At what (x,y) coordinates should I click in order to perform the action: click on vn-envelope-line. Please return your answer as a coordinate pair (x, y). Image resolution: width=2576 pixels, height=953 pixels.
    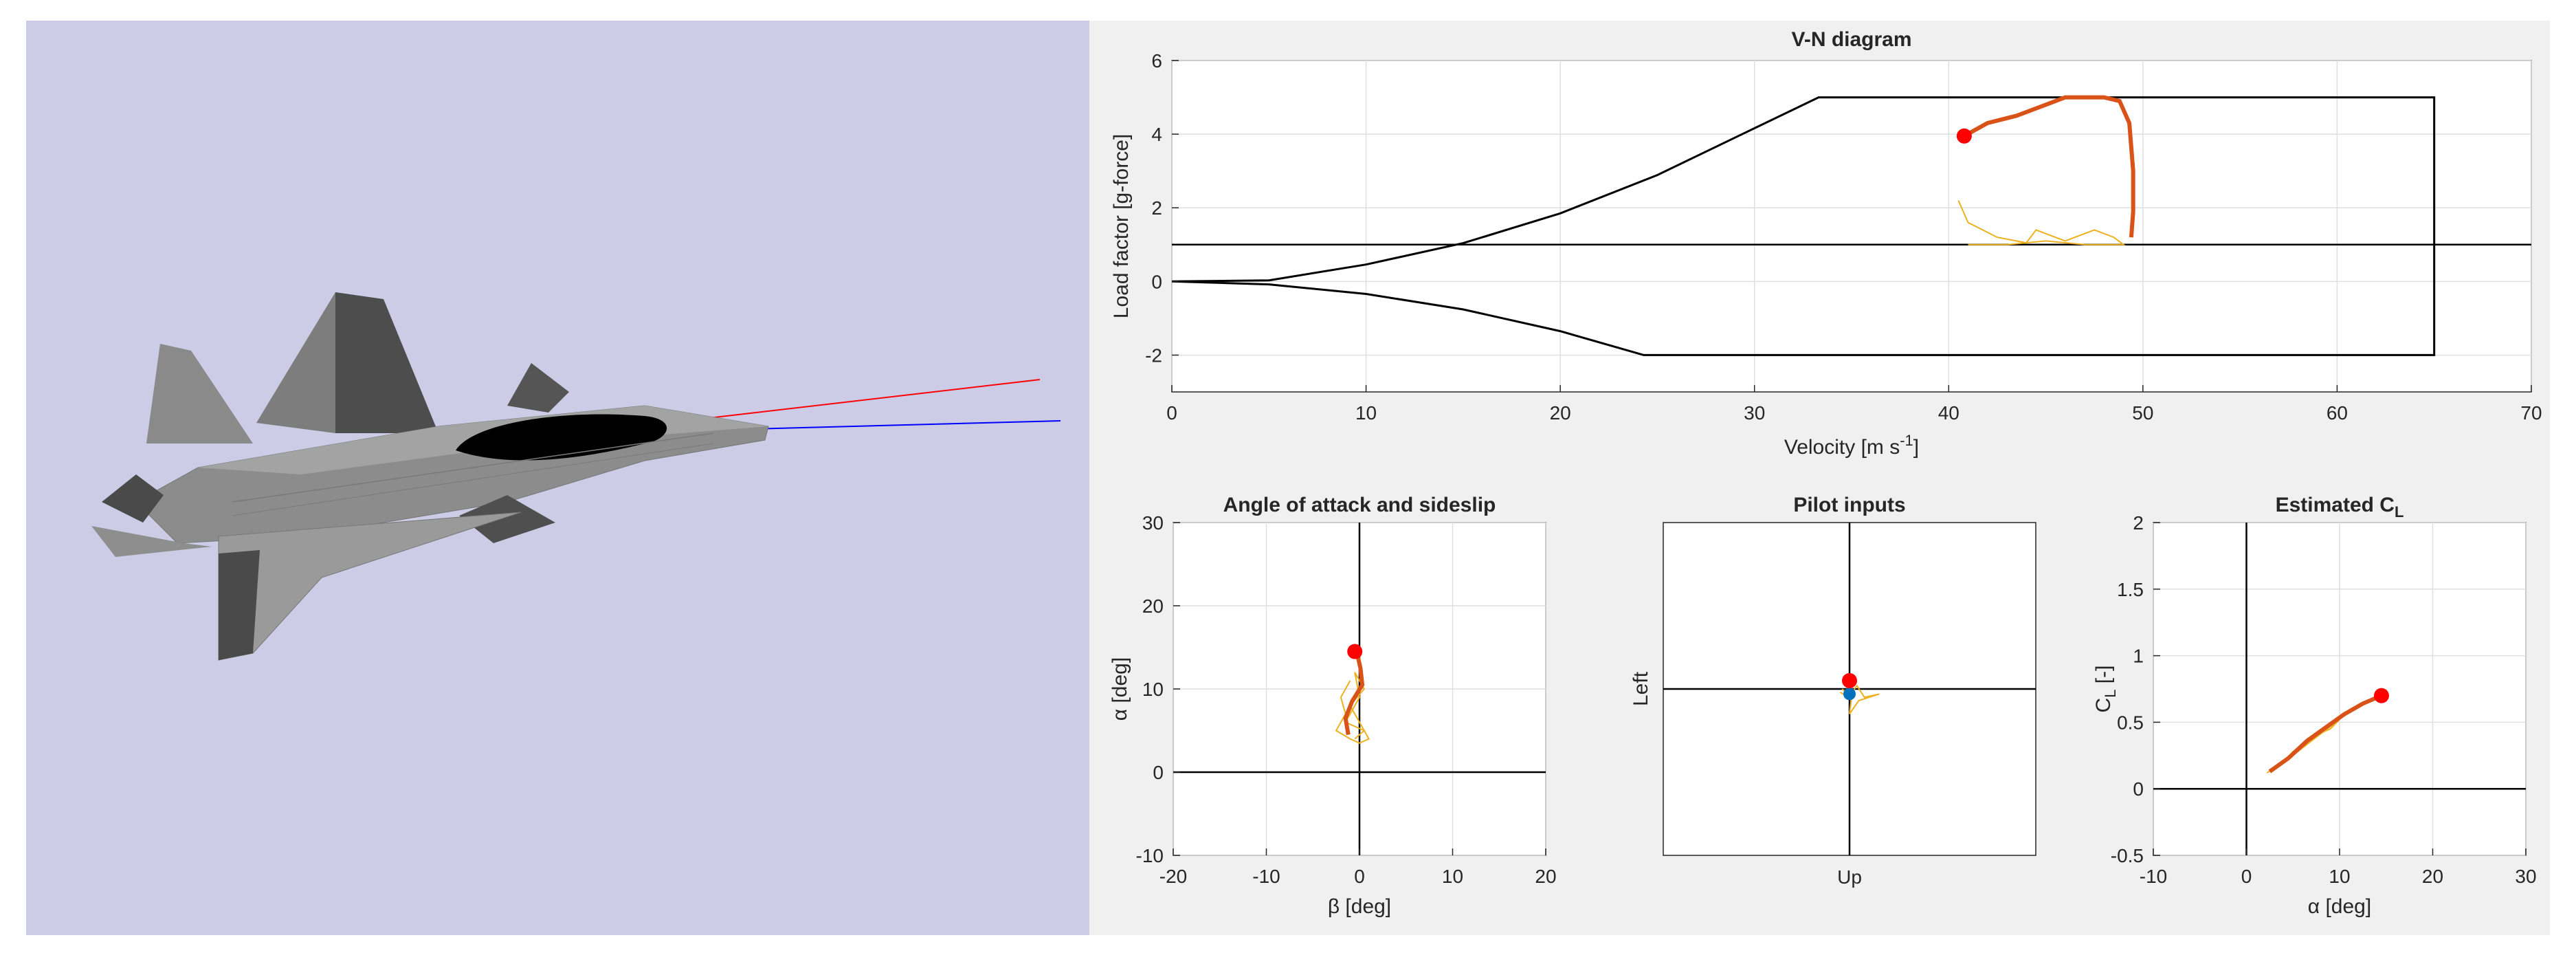
    Looking at the image, I should click on (1804, 226).